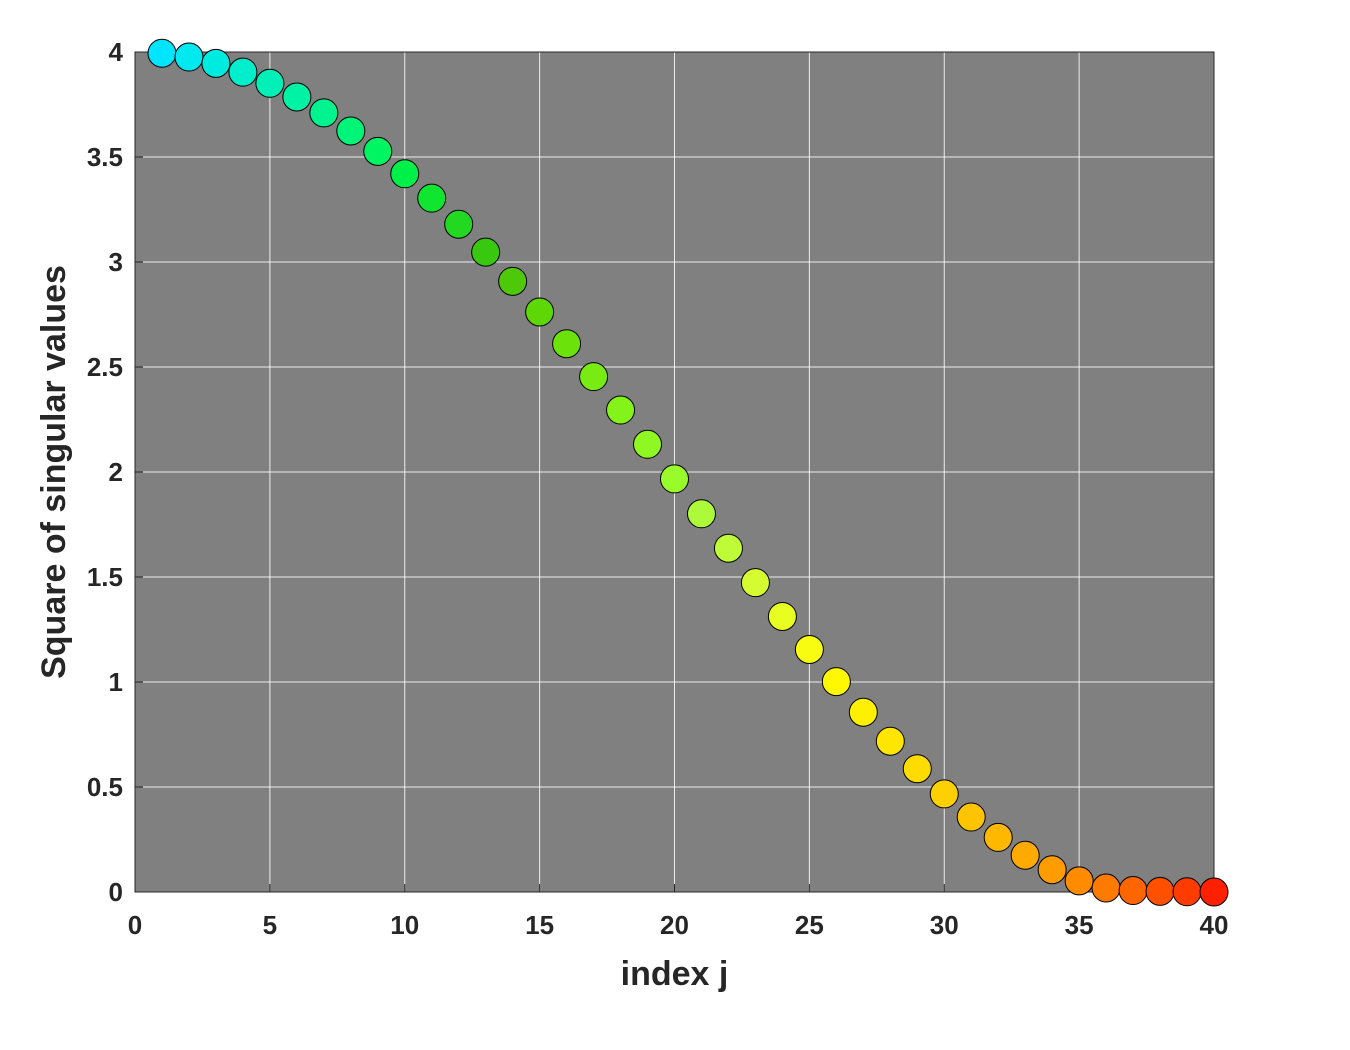 The image size is (1350, 1050). What do you see at coordinates (105, 577) in the screenshot?
I see `y-tick-label: 1.5` at bounding box center [105, 577].